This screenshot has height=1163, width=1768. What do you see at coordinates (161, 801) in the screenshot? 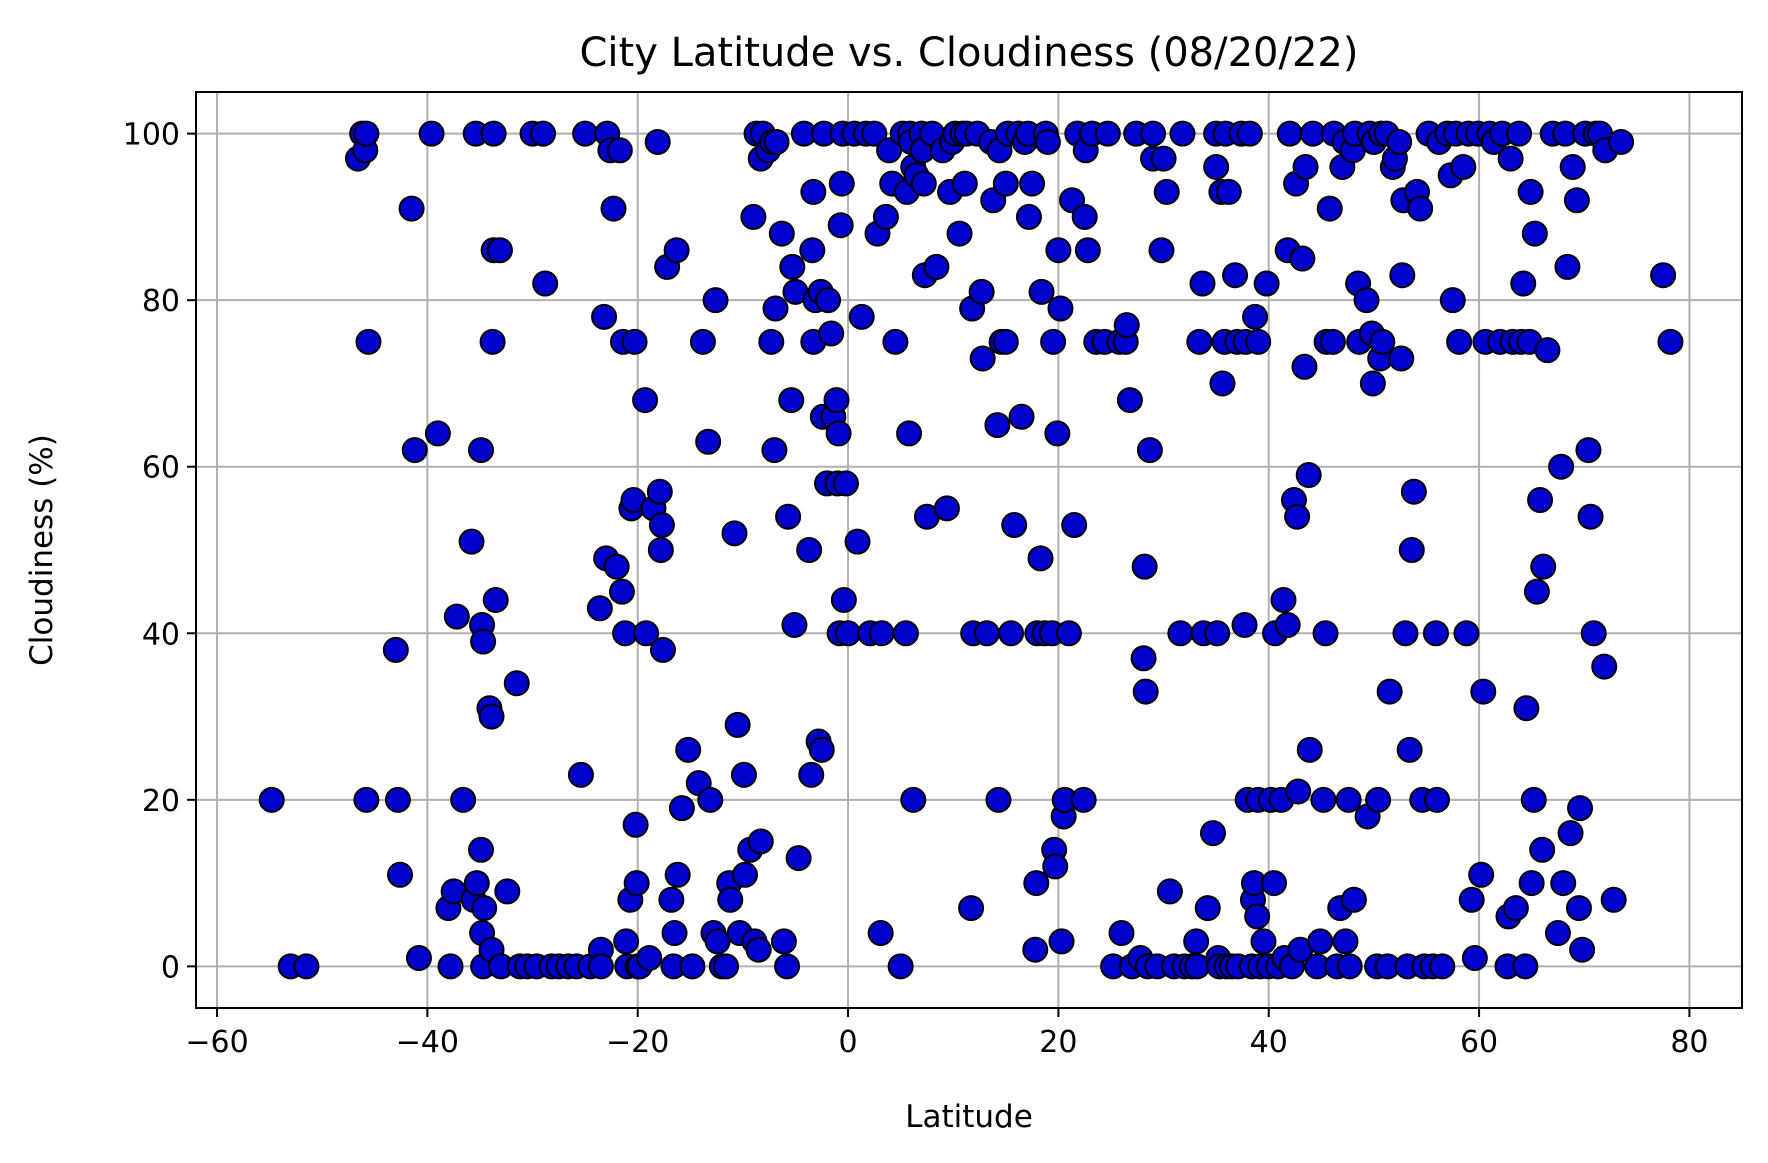
I see `y-tick-label: 20` at bounding box center [161, 801].